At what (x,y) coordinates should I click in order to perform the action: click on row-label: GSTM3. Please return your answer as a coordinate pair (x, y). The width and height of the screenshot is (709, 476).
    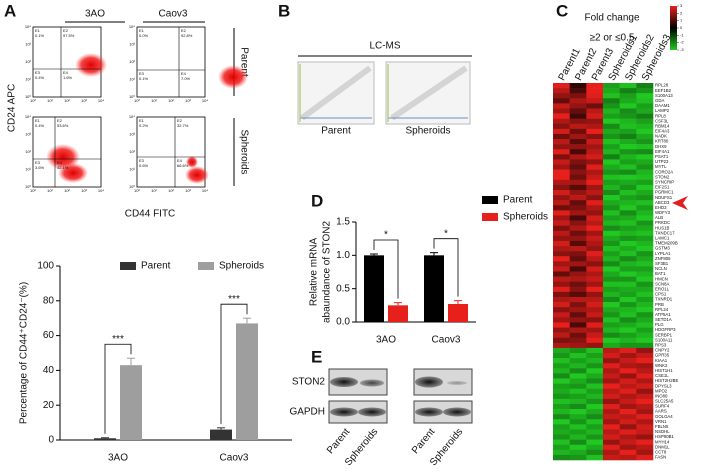
    Looking at the image, I should click on (662, 248).